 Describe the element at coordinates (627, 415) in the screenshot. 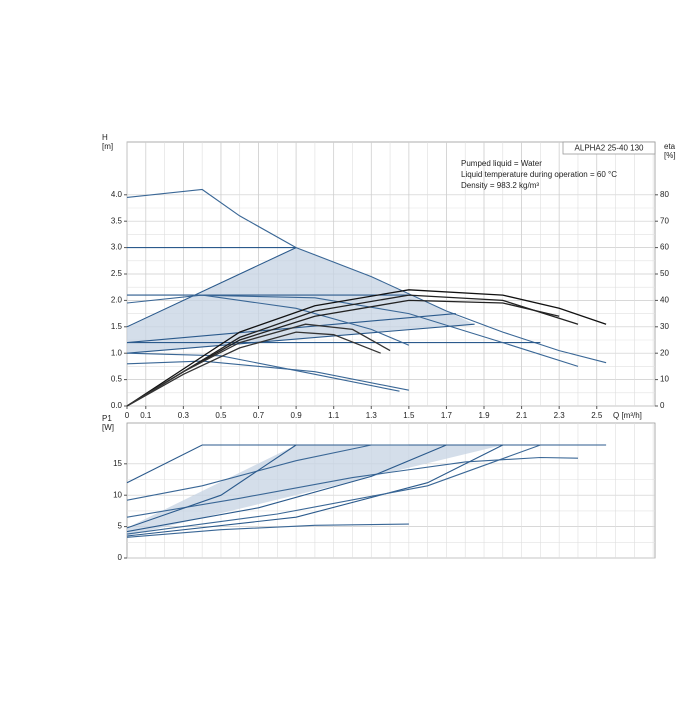

I see `x-axis-label: Q [m³/h]` at that location.